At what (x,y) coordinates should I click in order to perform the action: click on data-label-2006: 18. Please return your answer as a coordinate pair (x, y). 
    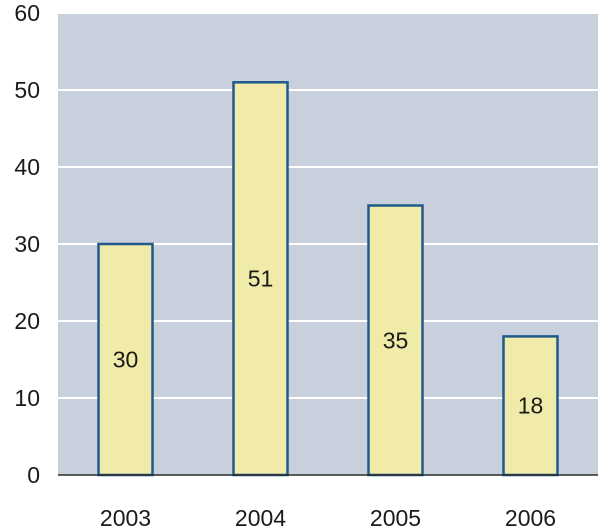
    Looking at the image, I should click on (531, 406).